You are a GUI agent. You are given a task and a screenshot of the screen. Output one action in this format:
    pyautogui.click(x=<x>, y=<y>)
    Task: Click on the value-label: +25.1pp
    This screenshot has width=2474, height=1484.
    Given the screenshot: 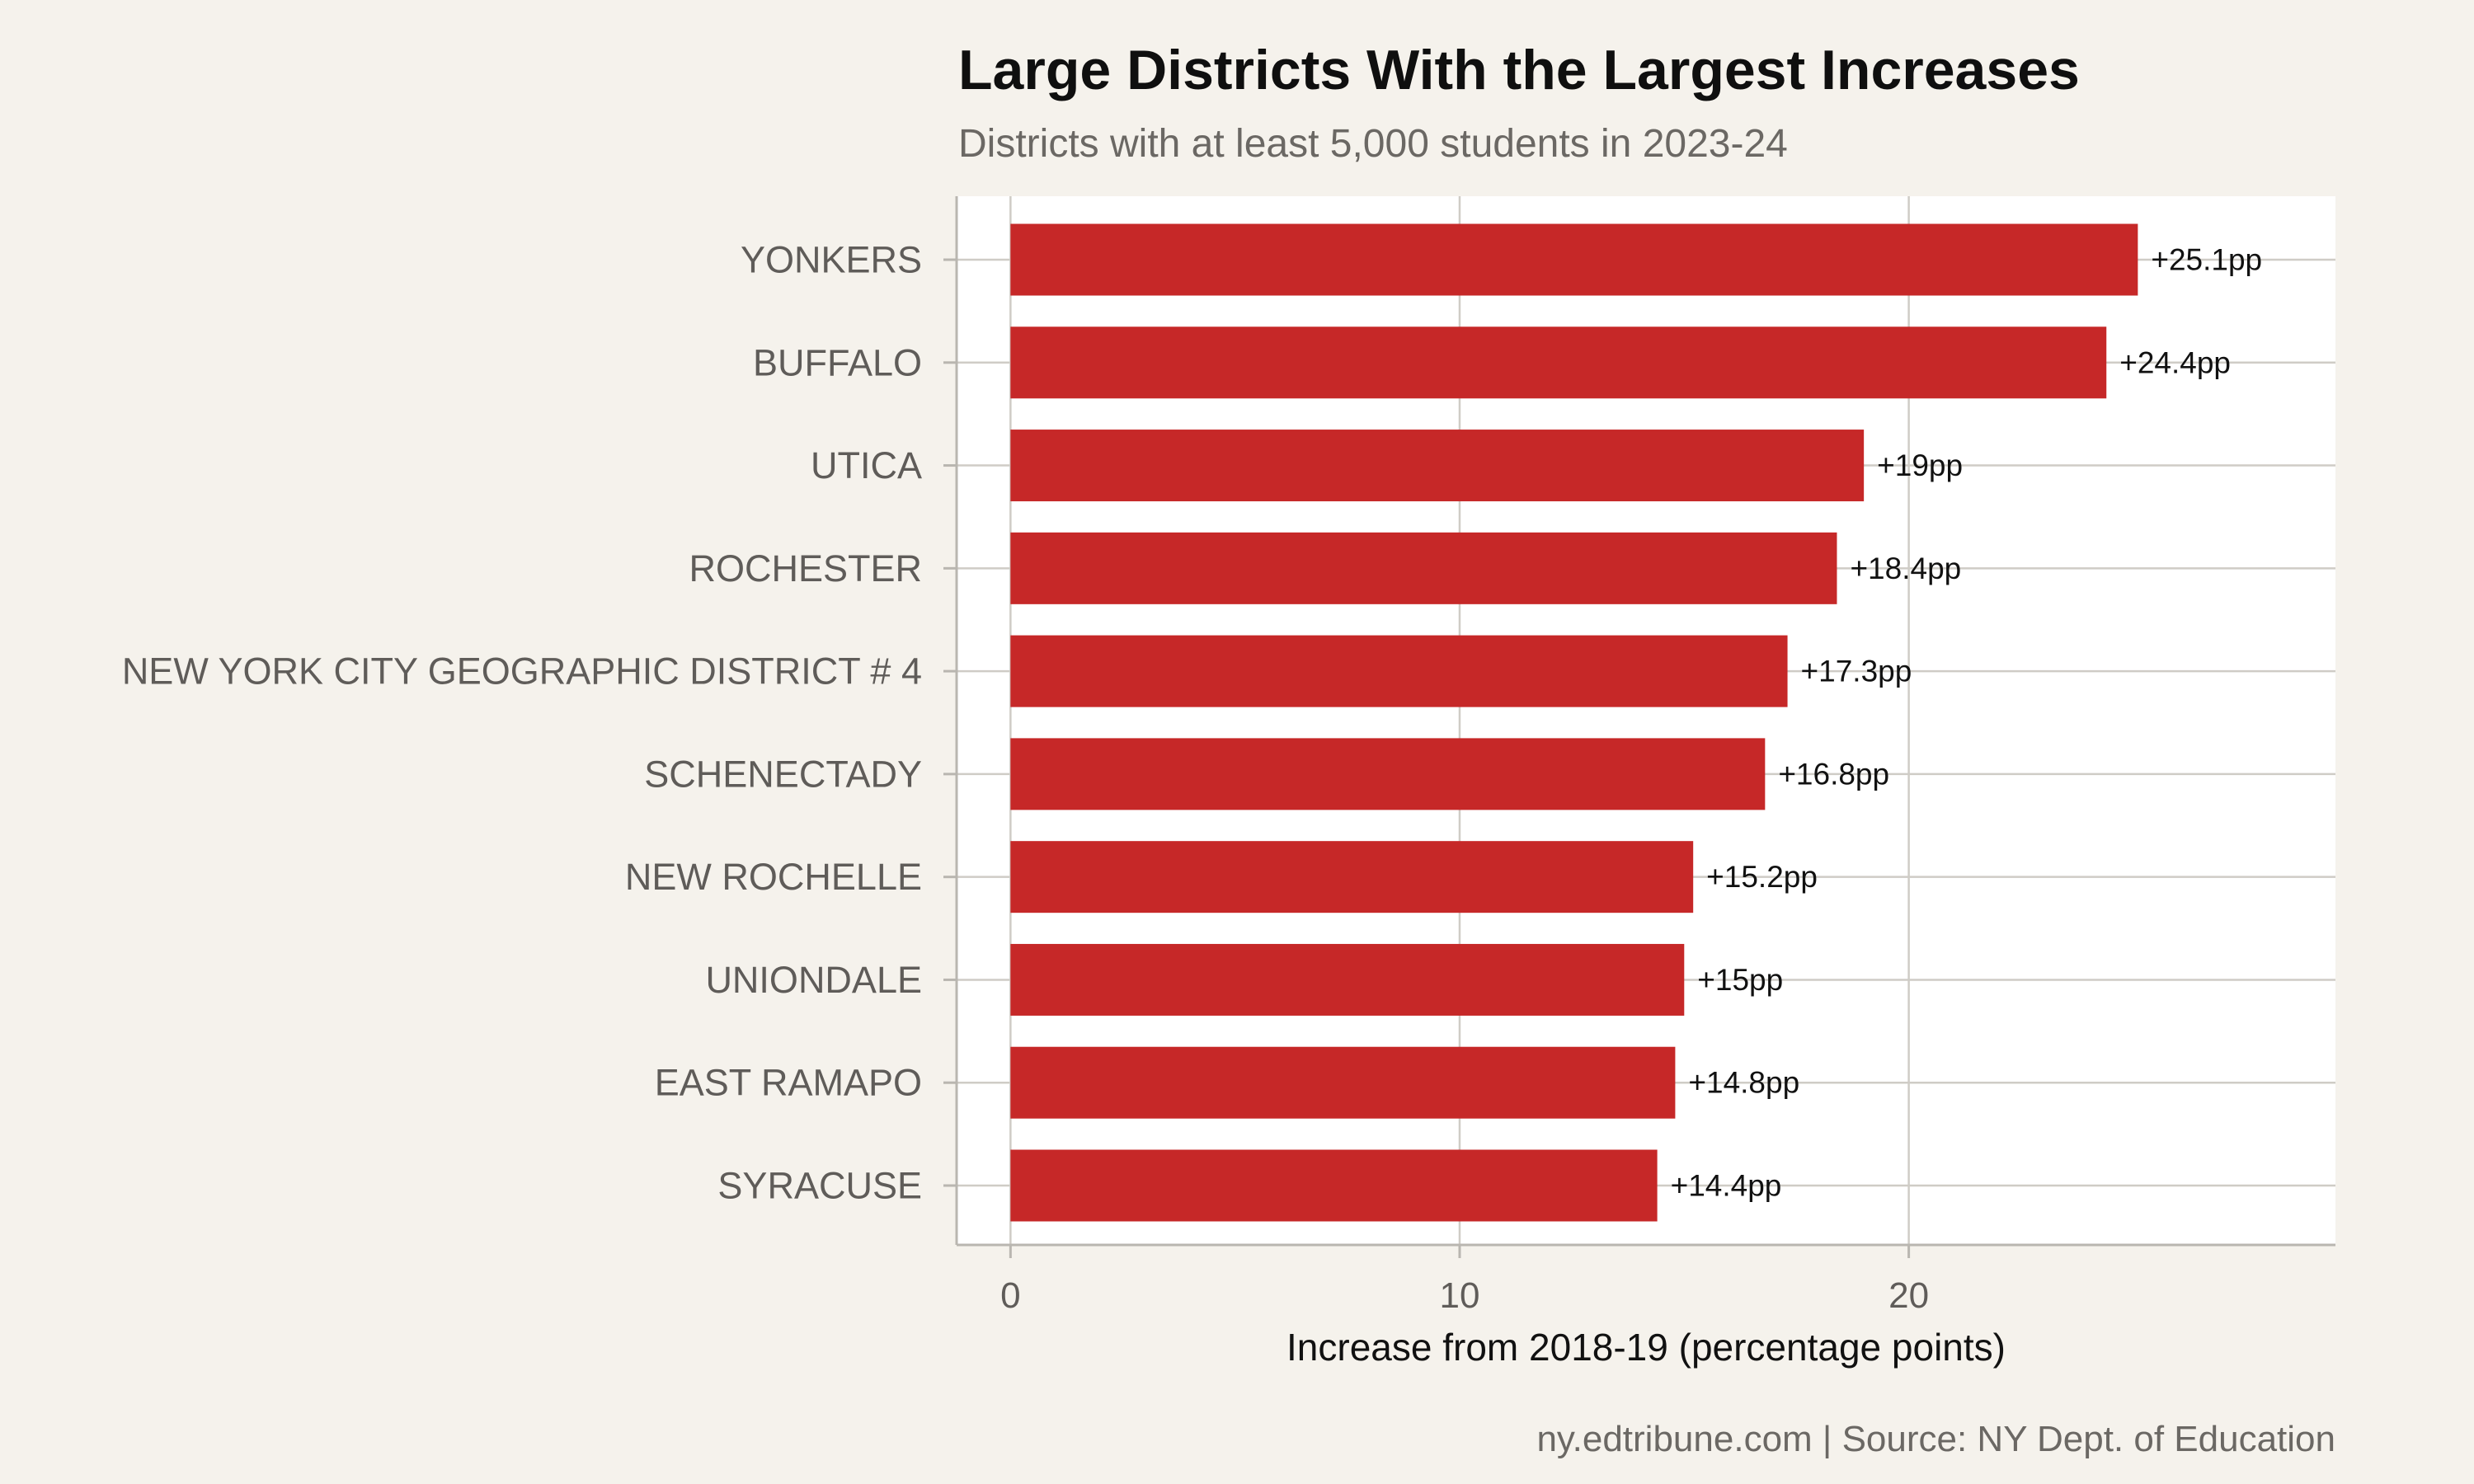 What is the action you would take?
    pyautogui.click(x=2206, y=260)
    